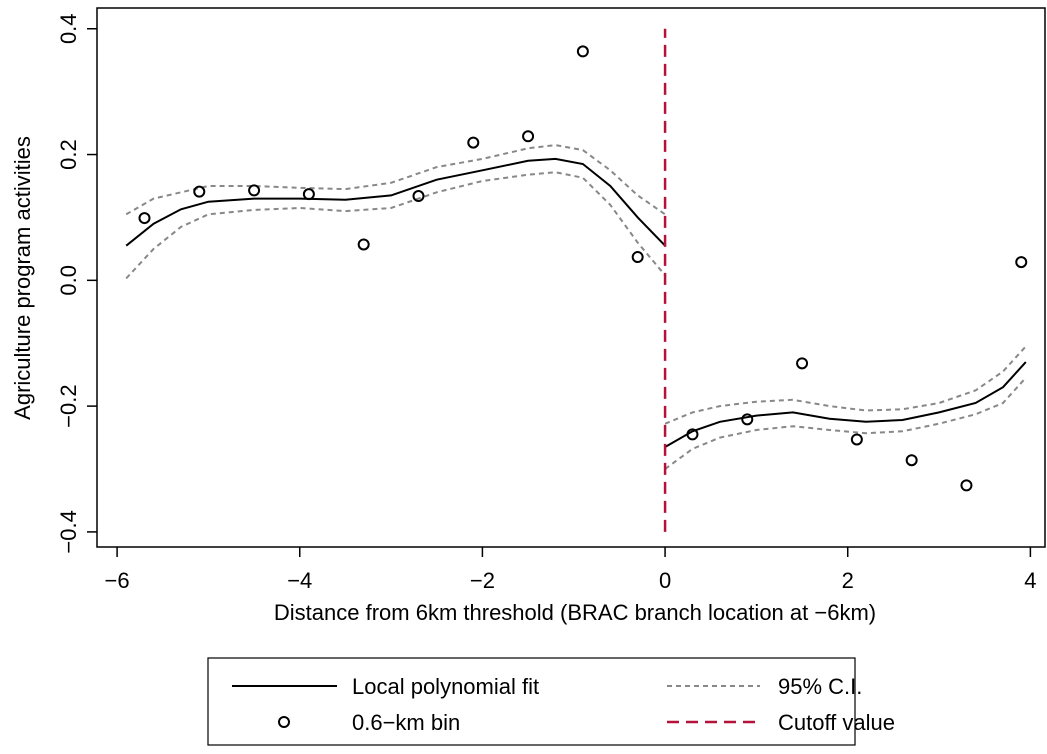  Describe the element at coordinates (68, 154) in the screenshot. I see `y-tick-label: 0.2` at that location.